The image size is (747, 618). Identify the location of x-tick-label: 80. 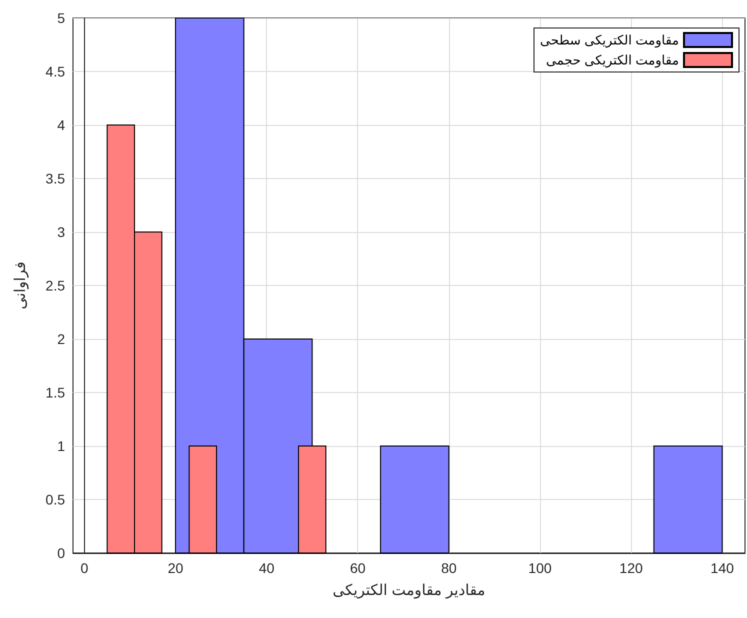
(449, 568).